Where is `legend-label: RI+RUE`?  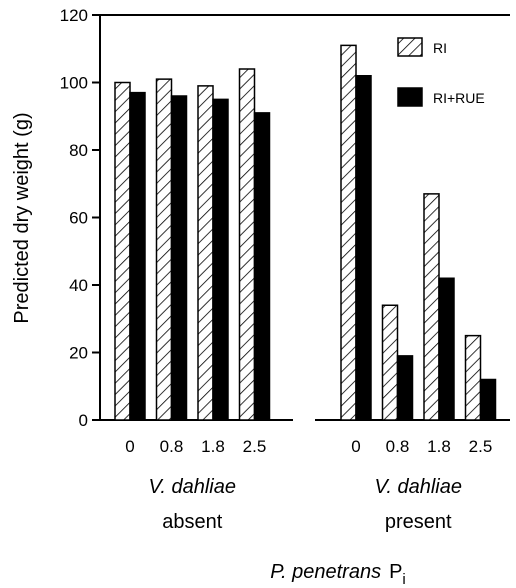
legend-label: RI+RUE is located at coordinates (459, 98).